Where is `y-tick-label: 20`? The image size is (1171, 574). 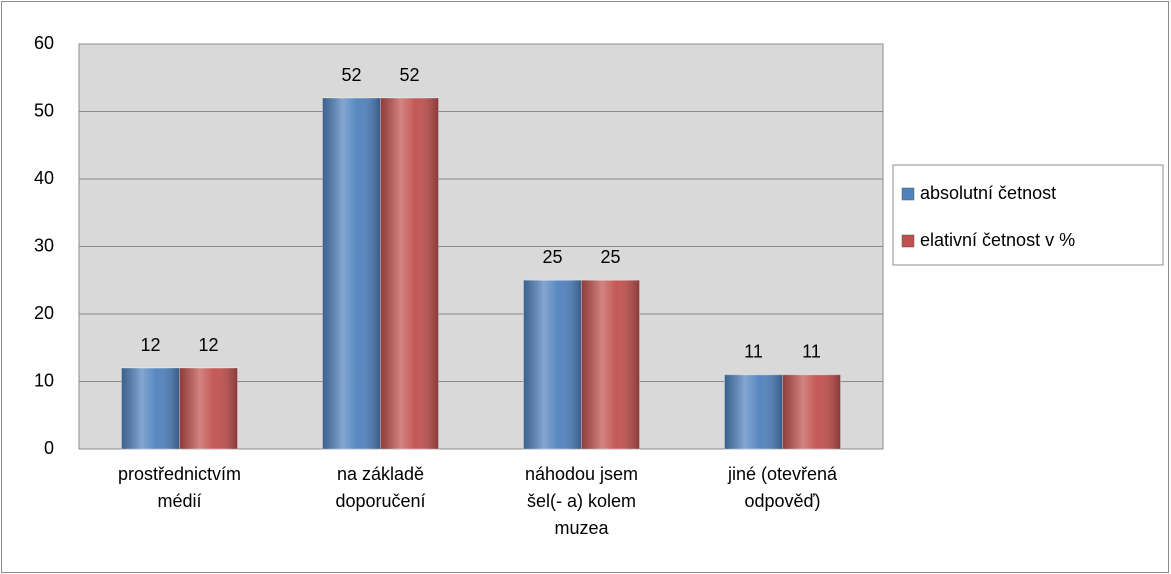 y-tick-label: 20 is located at coordinates (44, 313).